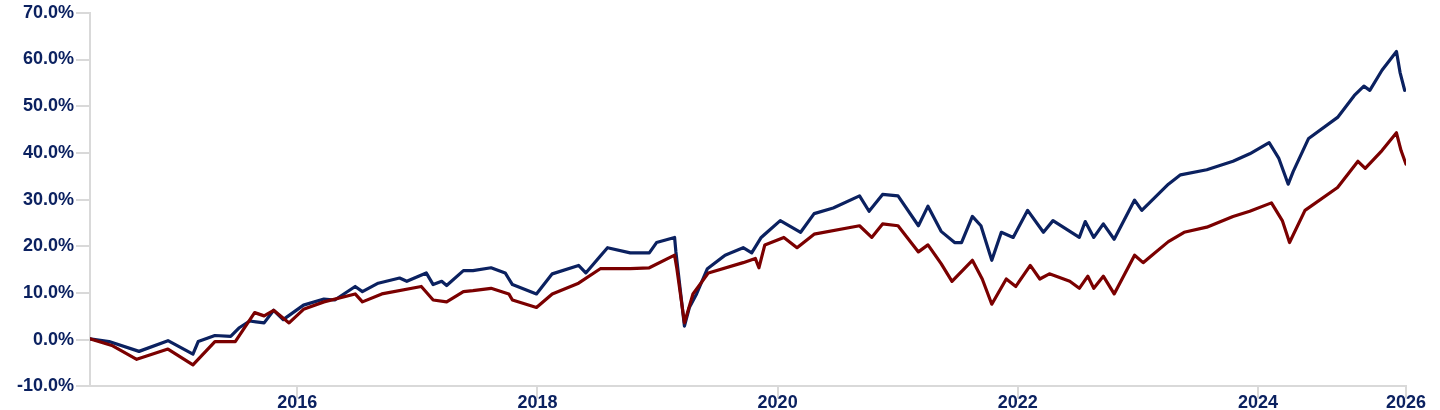  What do you see at coordinates (53, 338) in the screenshot?
I see `y-tick-label: 0.0%` at bounding box center [53, 338].